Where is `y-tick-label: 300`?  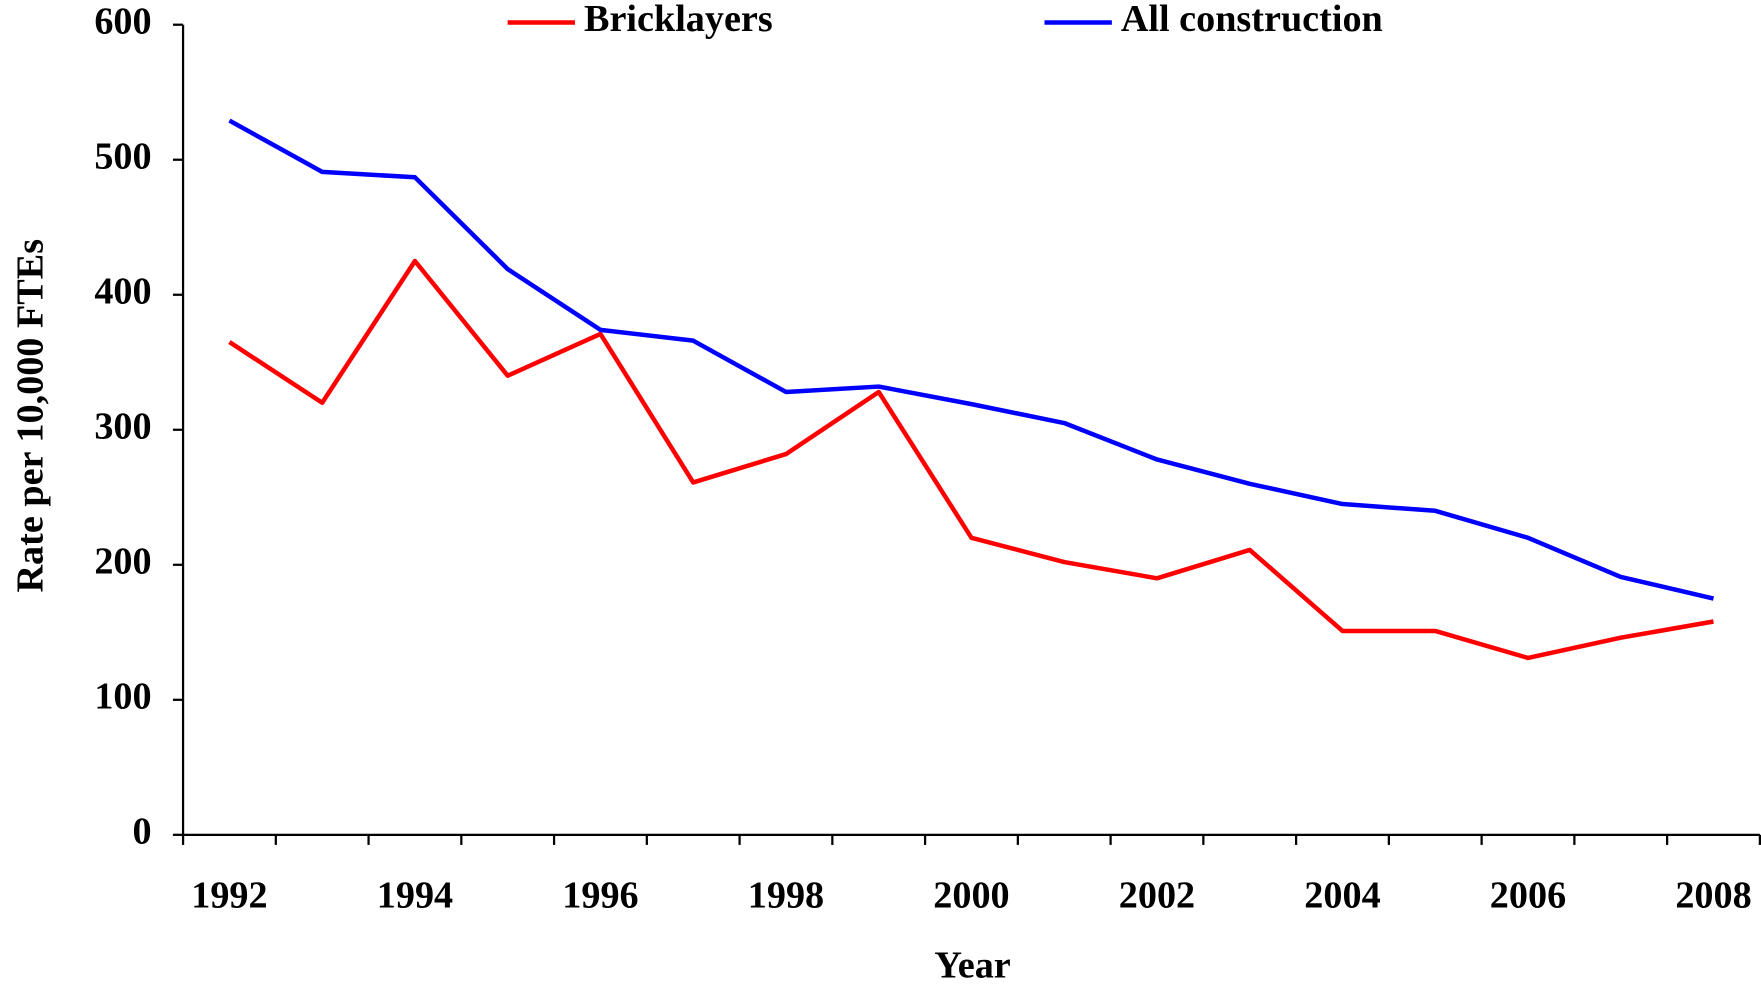 y-tick-label: 300 is located at coordinates (122, 427).